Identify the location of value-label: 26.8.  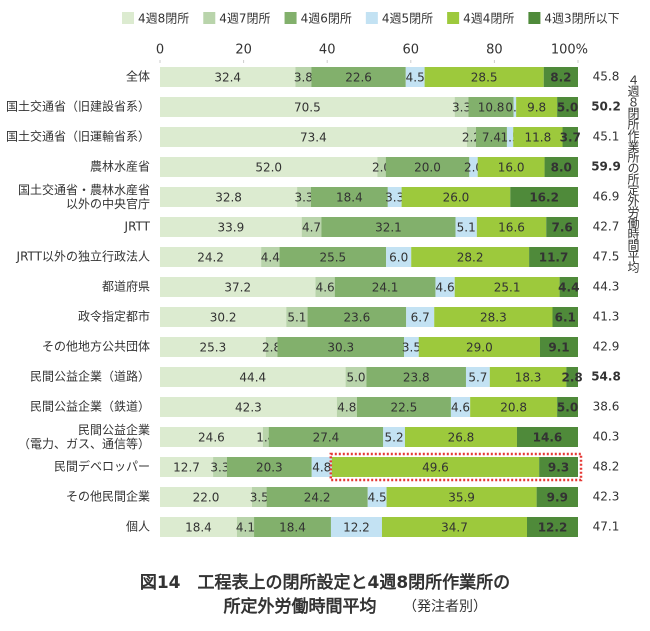
(461, 438).